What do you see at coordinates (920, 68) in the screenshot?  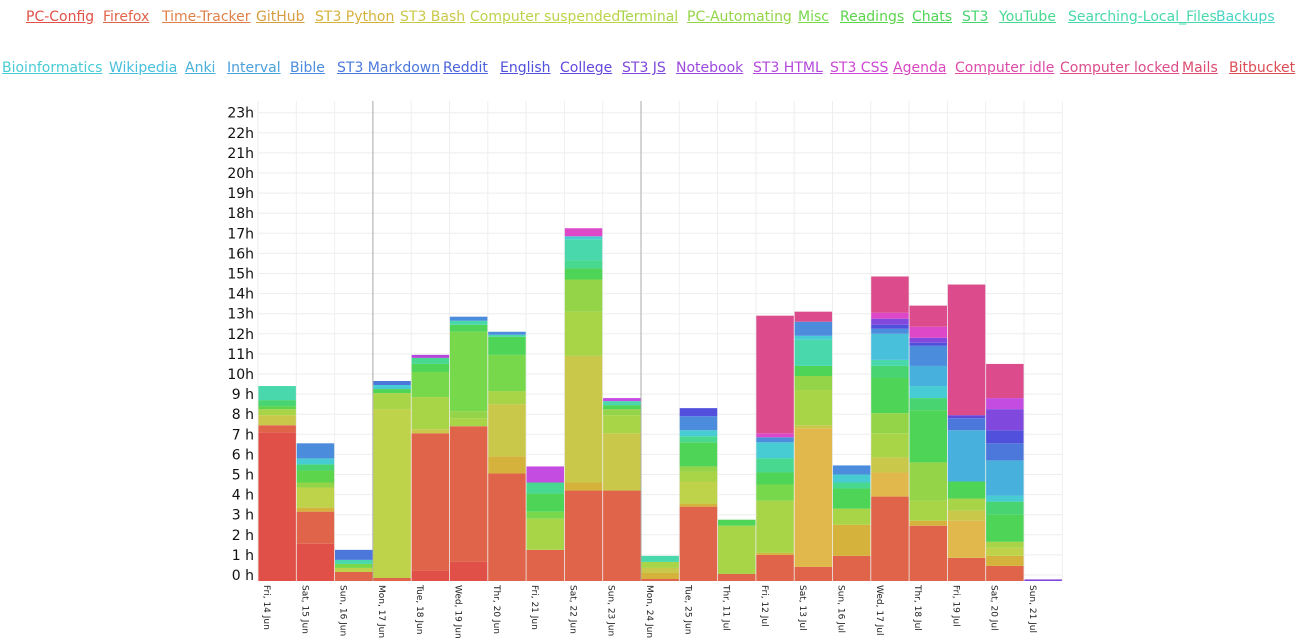 I see `legend-item-agenda: Agenda` at bounding box center [920, 68].